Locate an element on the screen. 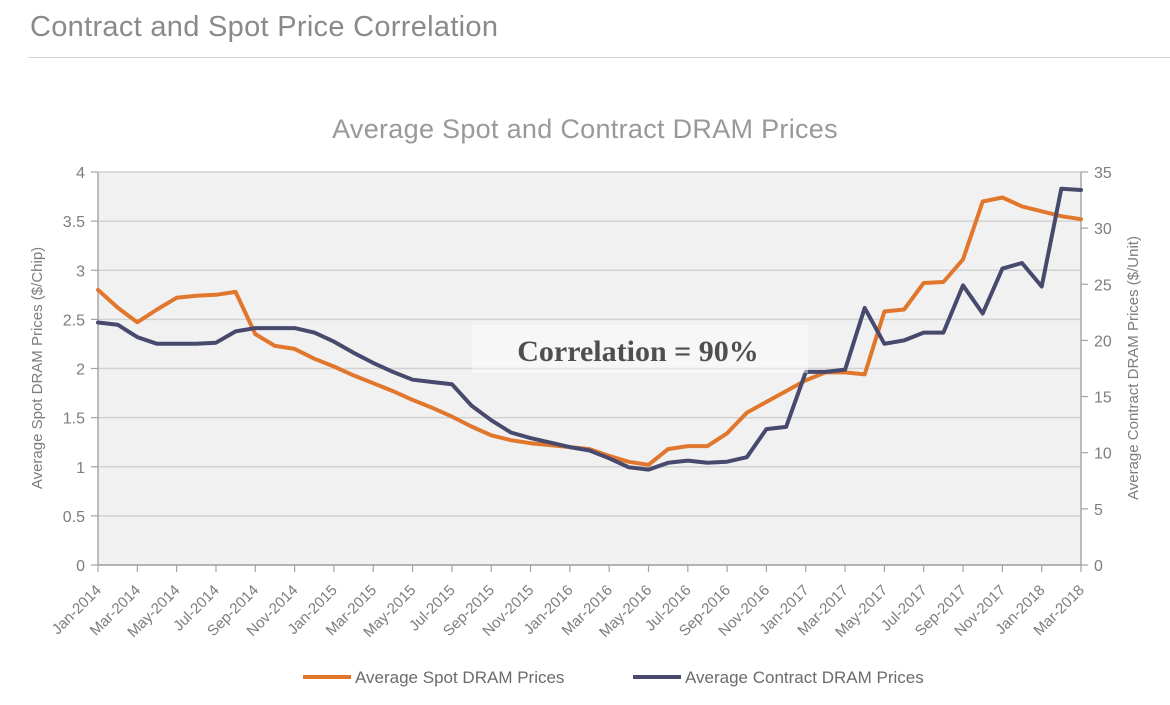 This screenshot has height=705, width=1170. y-tick-label-left: 2 is located at coordinates (80, 370).